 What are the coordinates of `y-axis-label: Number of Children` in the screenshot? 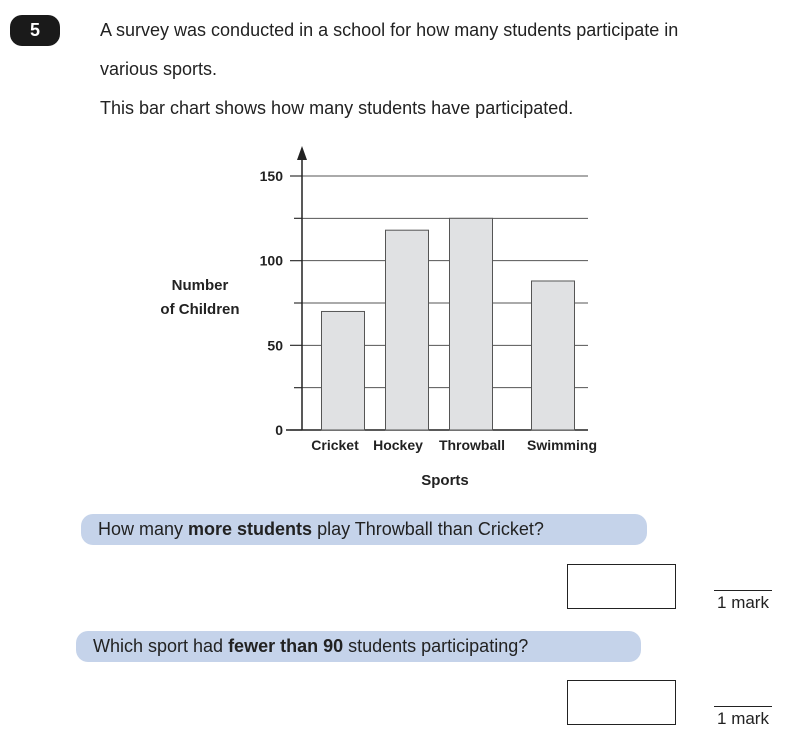 It's located at (200, 298).